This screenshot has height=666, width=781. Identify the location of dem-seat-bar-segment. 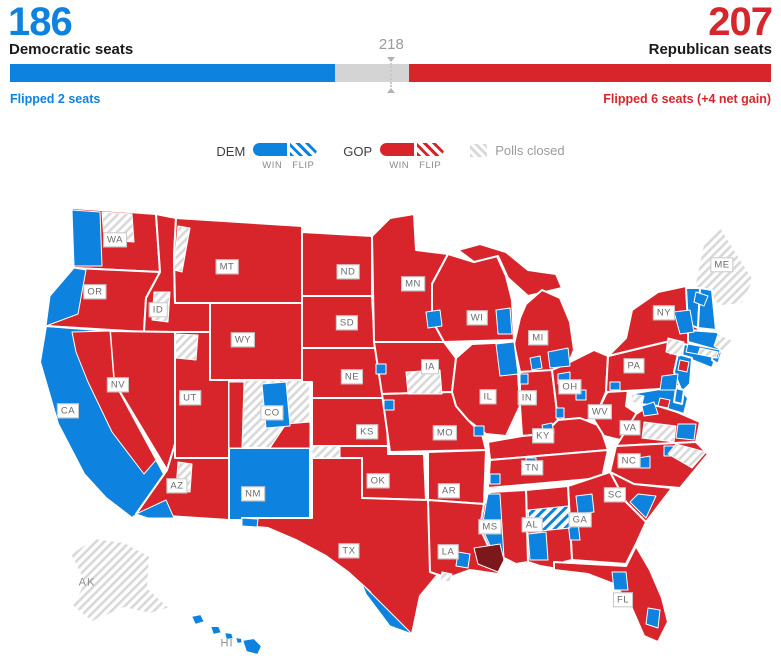
(173, 73).